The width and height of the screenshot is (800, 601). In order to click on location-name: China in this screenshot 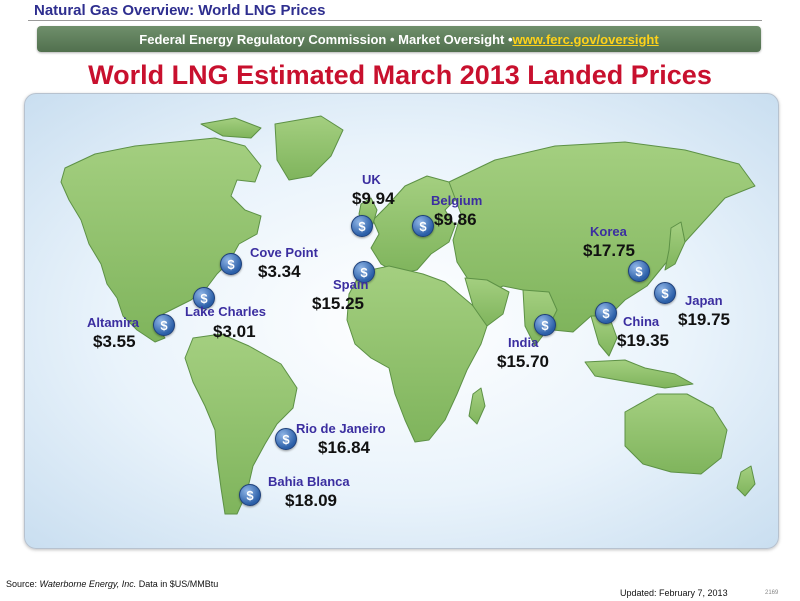, I will do `click(641, 321)`.